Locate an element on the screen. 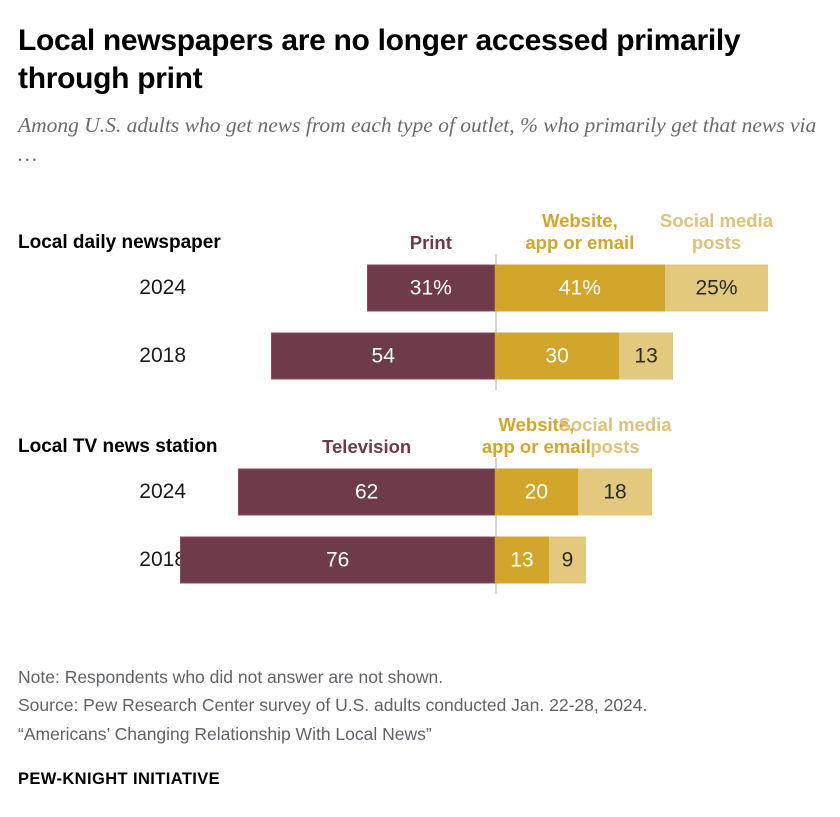 The image size is (840, 817). brand-logo: PEW-KNIGHT INITIATIVE is located at coordinates (119, 779).